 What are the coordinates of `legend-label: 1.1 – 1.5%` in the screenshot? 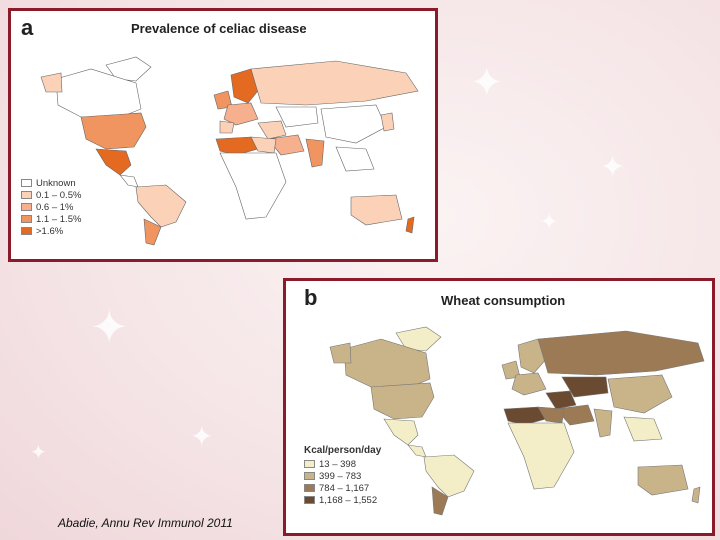 It's located at (59, 219).